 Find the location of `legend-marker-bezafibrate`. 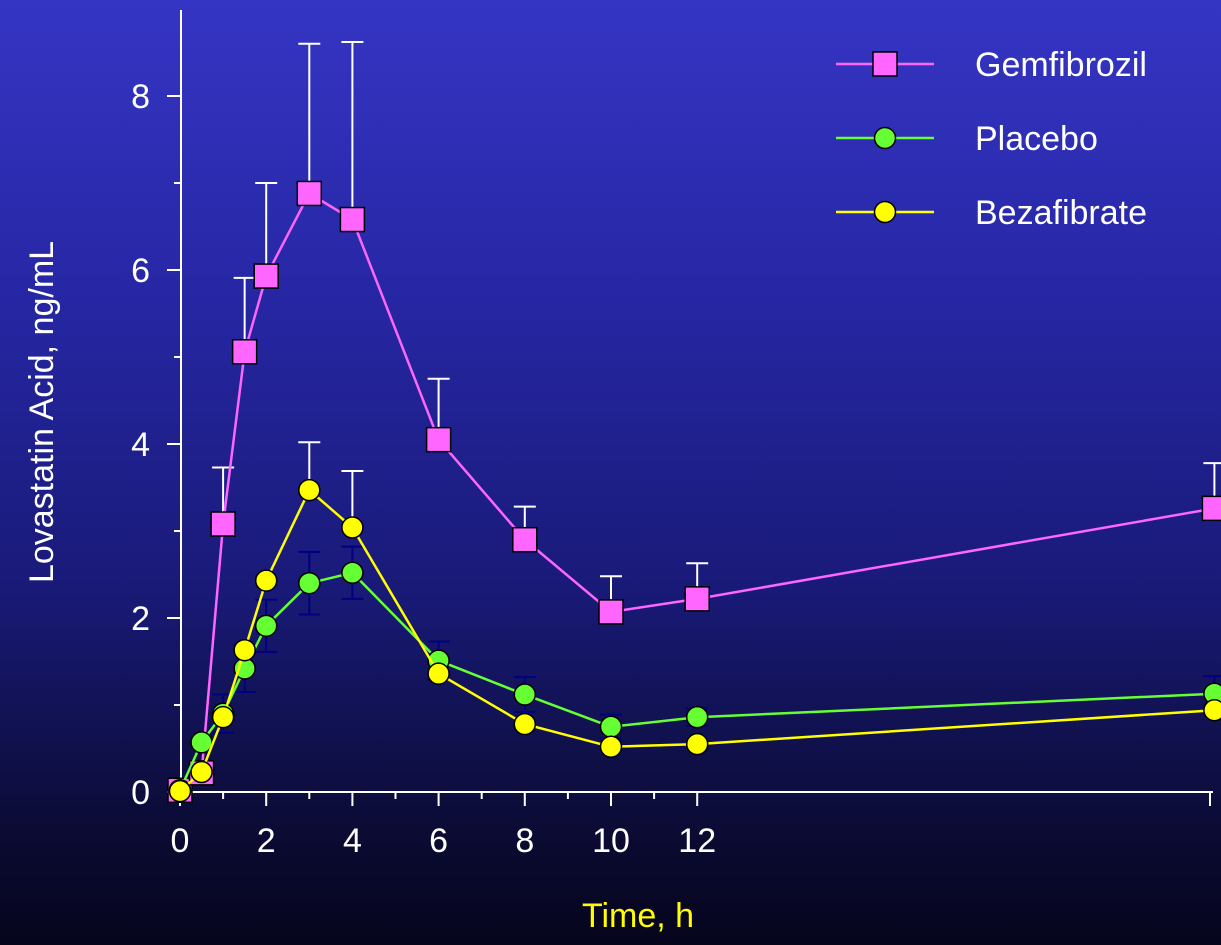

legend-marker-bezafibrate is located at coordinates (885, 212).